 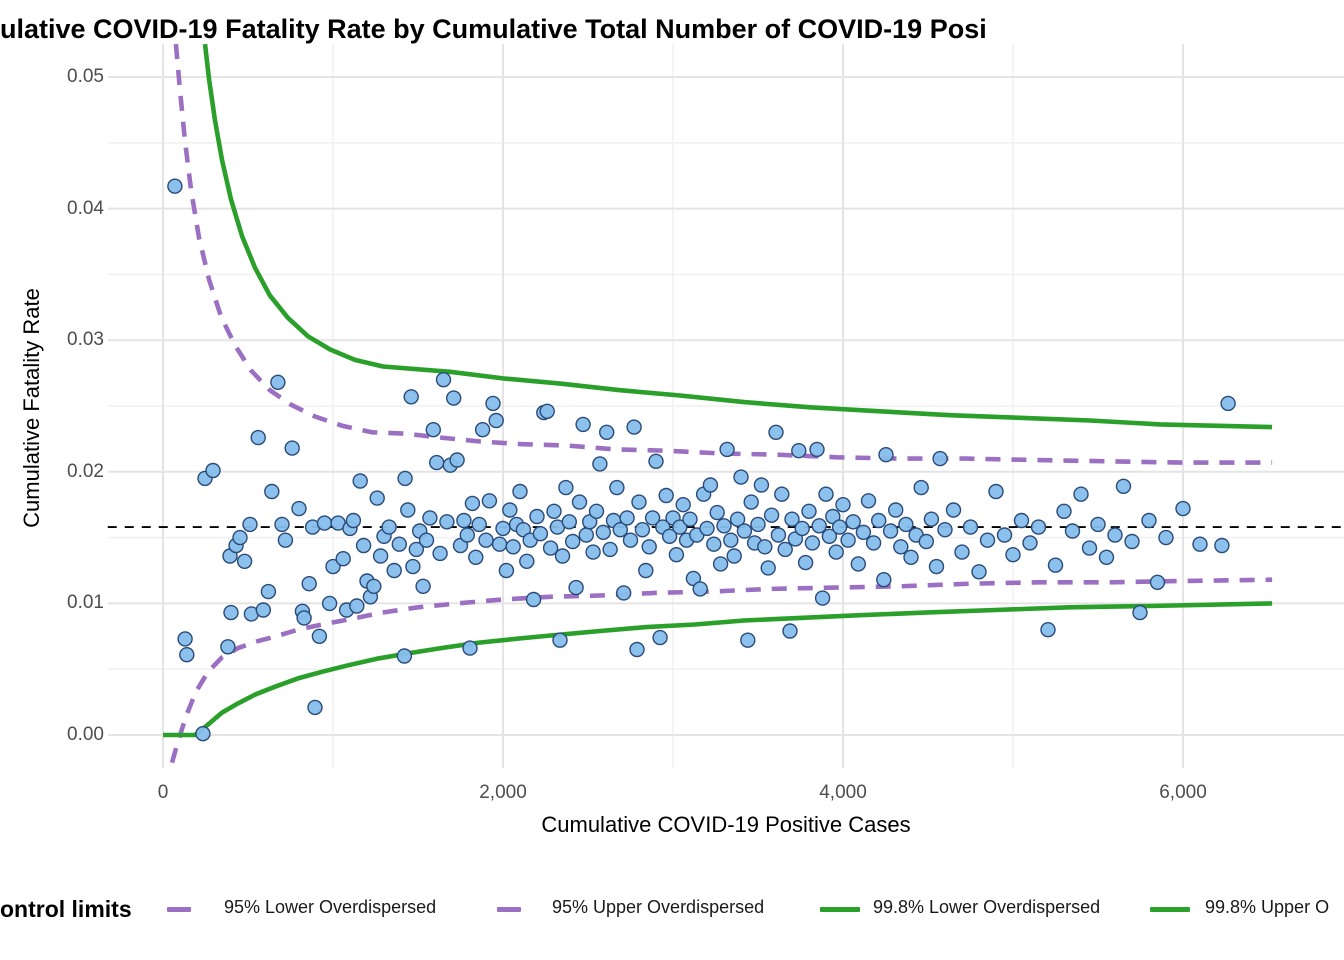 I want to click on legend-key-95-lower, so click(x=179, y=909).